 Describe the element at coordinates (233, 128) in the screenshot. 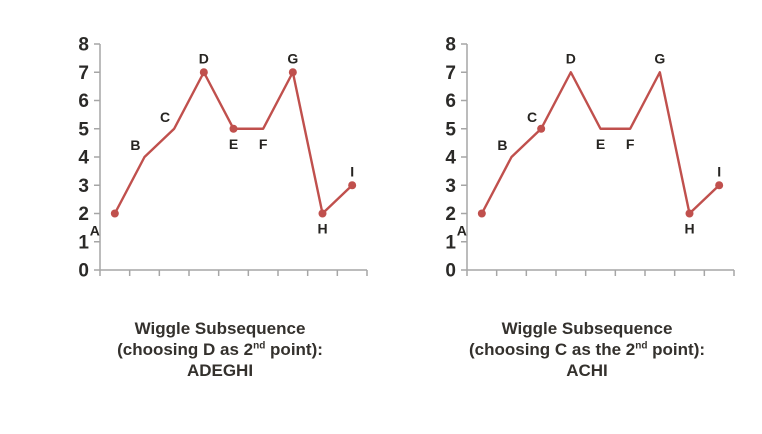

I see `data-point-marker-E` at that location.